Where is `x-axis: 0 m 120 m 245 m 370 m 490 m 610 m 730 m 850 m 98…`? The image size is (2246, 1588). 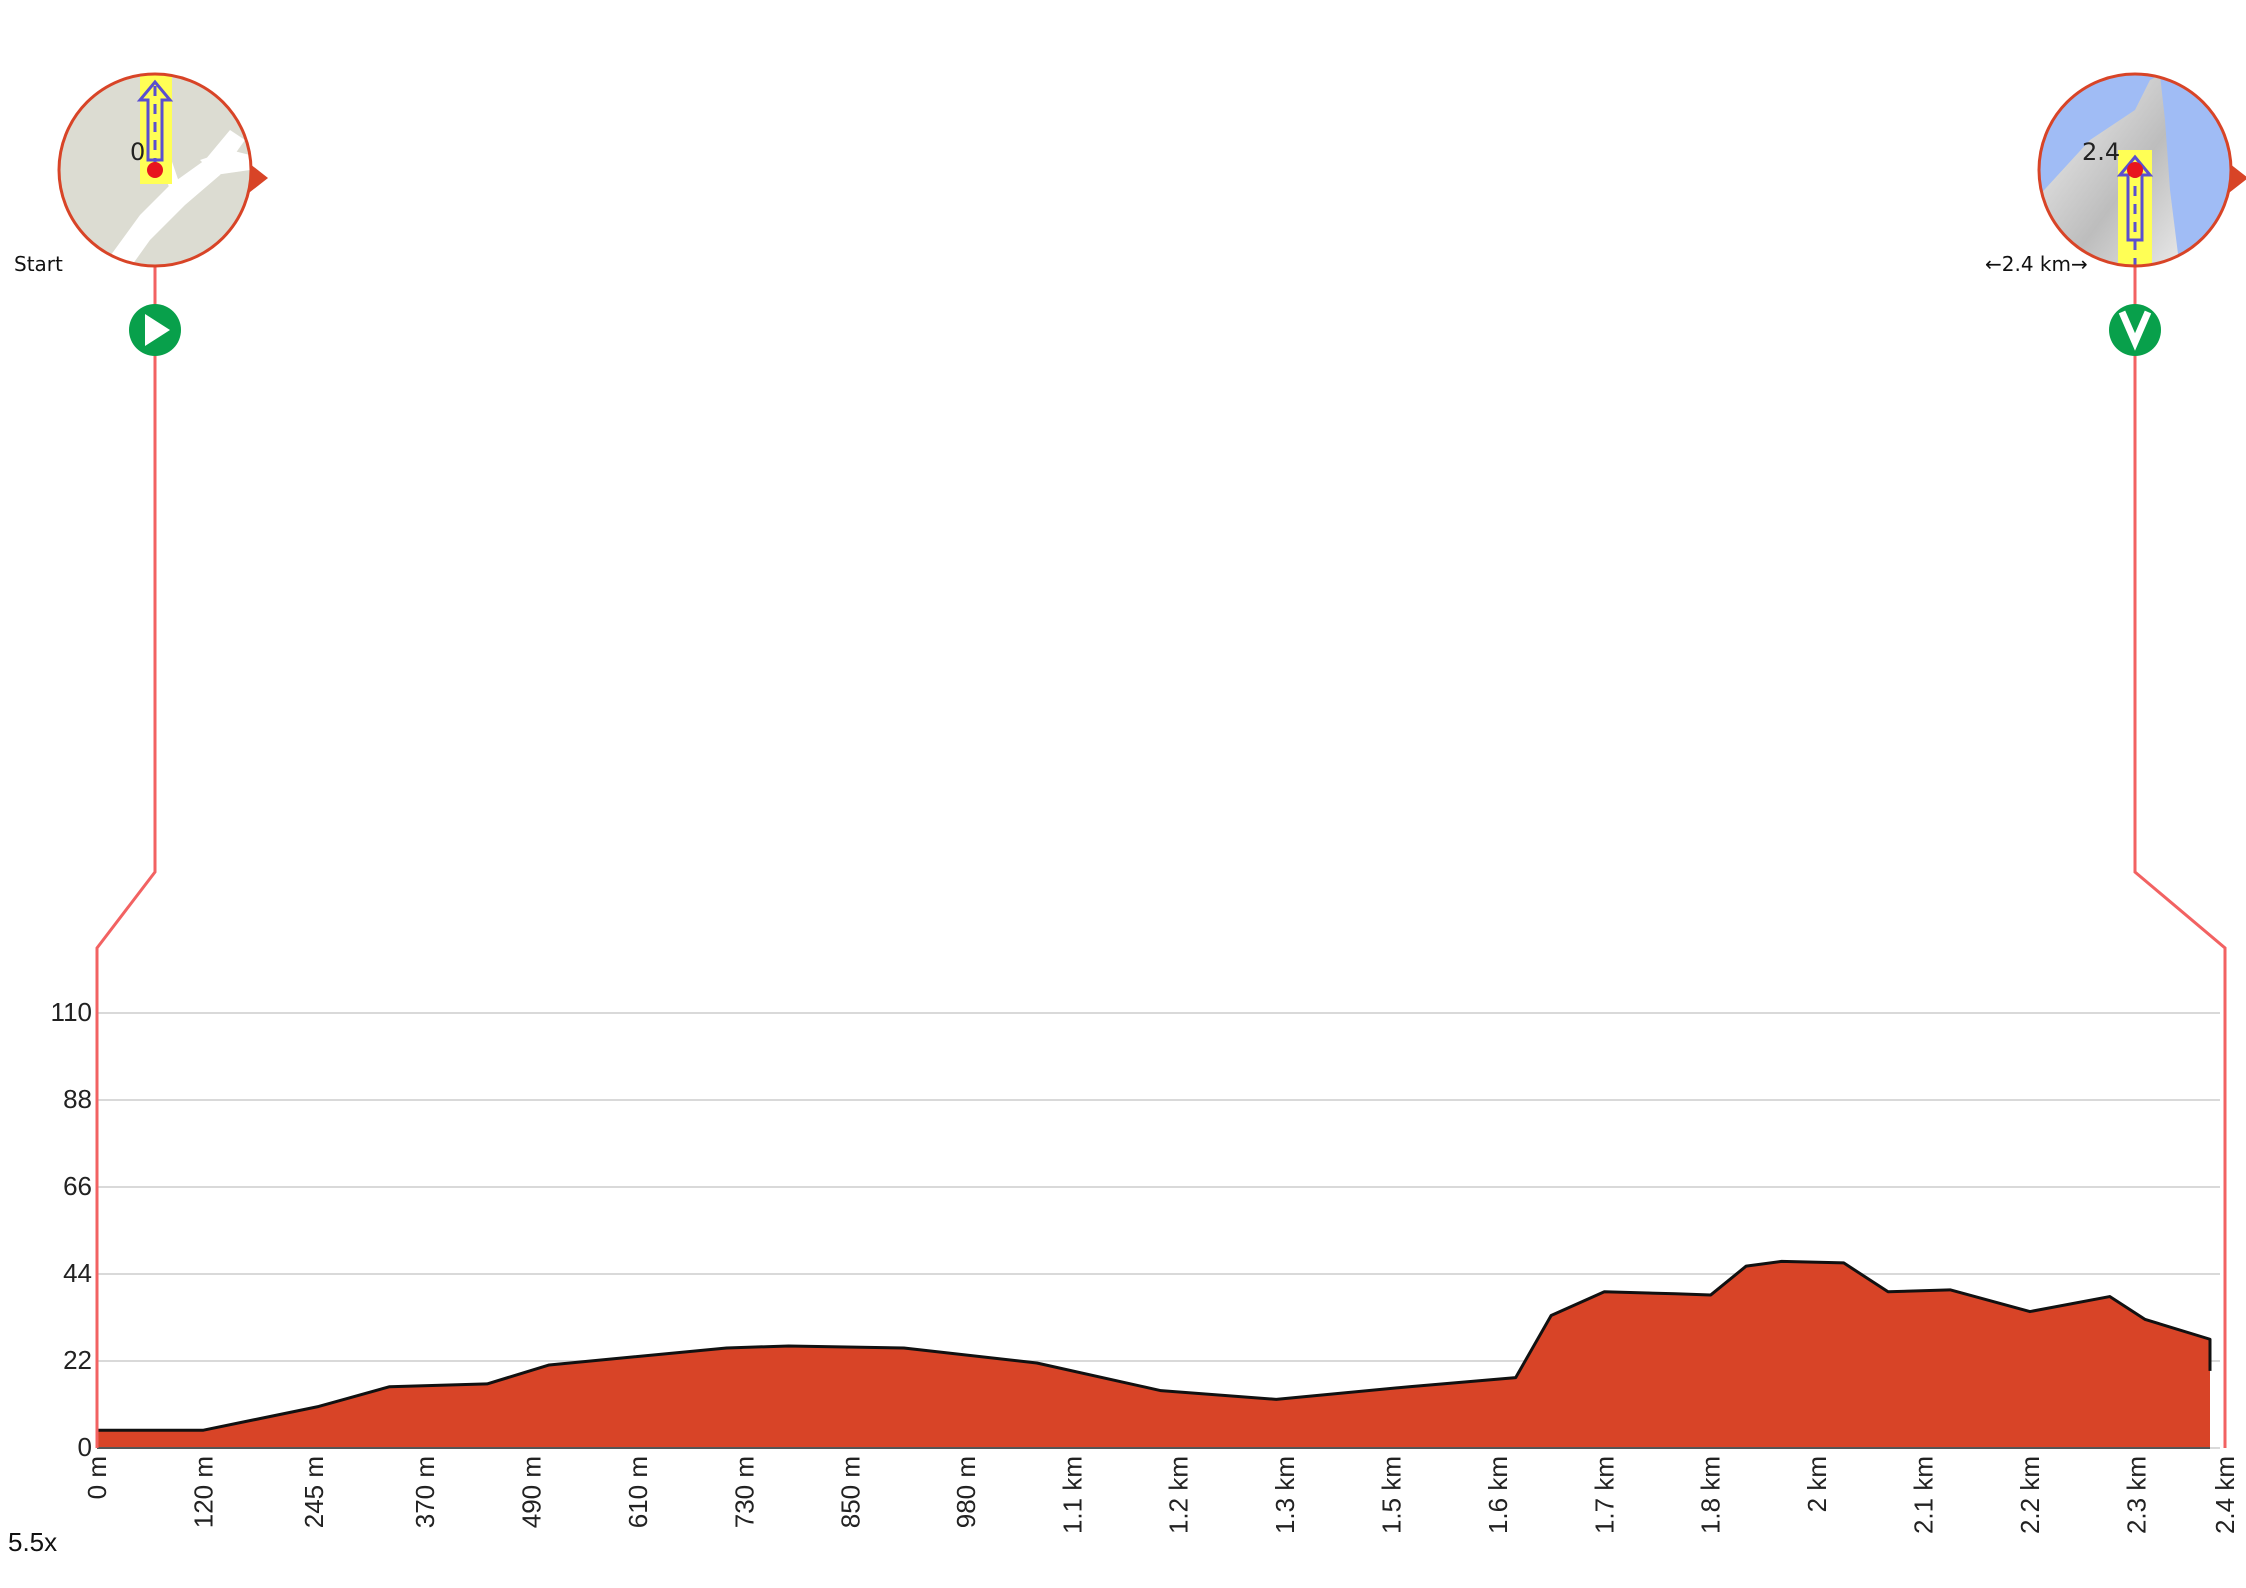
x-axis: 0 m 120 m 245 m 370 m 490 m 610 m 730 m 850 m 98… is located at coordinates (1161, 1490).